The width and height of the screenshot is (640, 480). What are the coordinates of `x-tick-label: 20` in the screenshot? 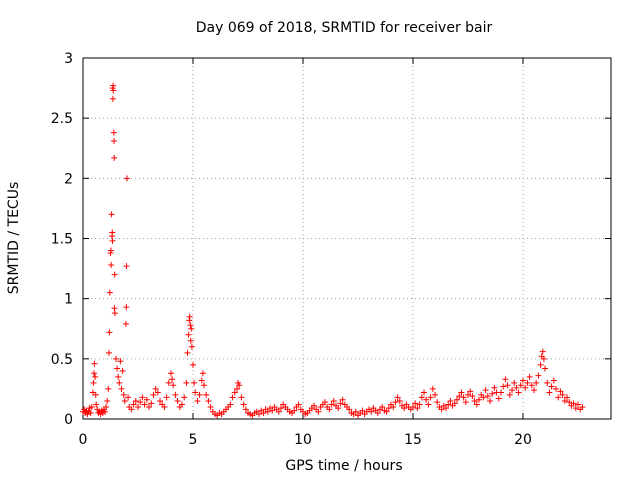 It's located at (523, 440).